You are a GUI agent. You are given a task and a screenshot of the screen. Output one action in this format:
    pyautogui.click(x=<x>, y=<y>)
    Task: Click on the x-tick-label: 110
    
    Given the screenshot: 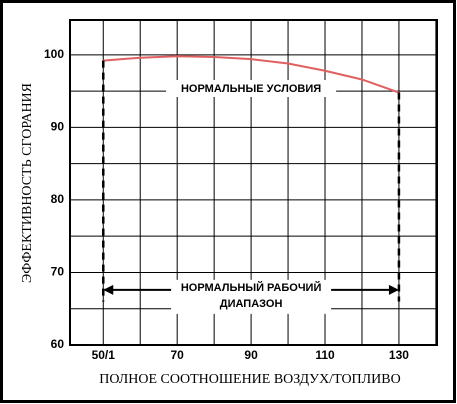 What is the action you would take?
    pyautogui.click(x=325, y=355)
    